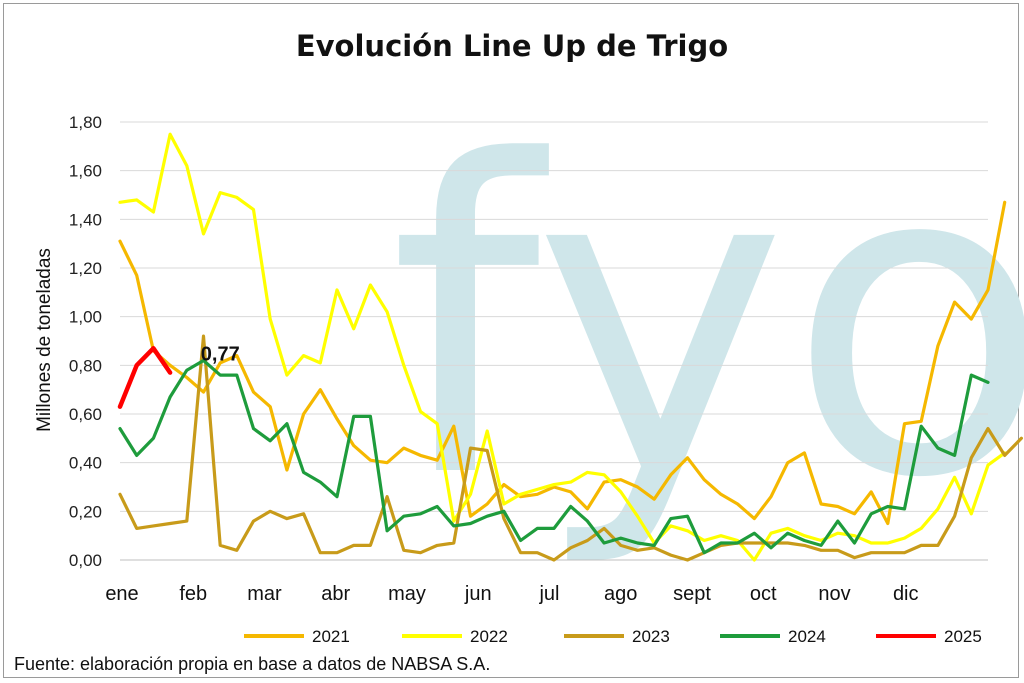  What do you see at coordinates (489, 636) in the screenshot?
I see `legend-label-2022: 2022` at bounding box center [489, 636].